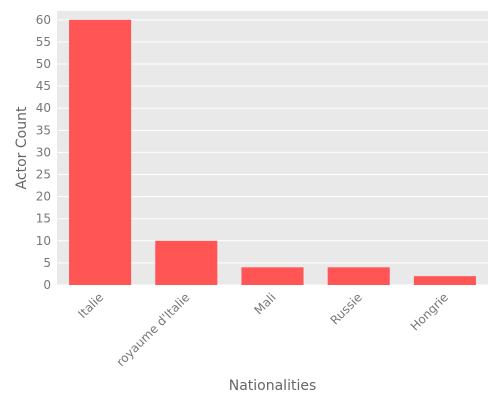  What do you see at coordinates (22, 147) in the screenshot?
I see `y-axis-title: Actor Count` at bounding box center [22, 147].